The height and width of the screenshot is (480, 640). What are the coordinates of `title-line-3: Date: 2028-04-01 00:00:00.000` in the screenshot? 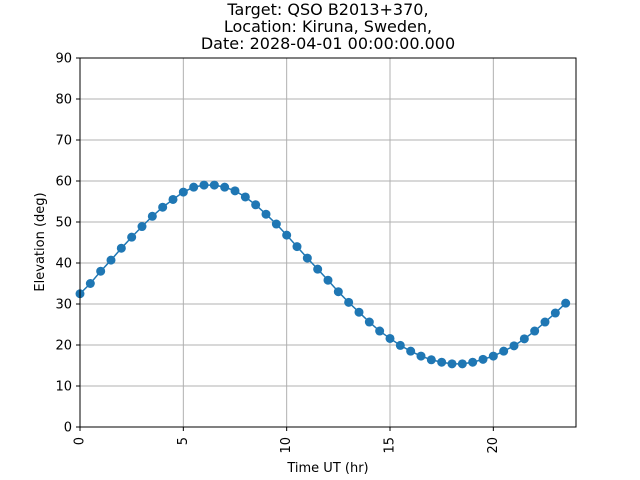 It's located at (328, 43).